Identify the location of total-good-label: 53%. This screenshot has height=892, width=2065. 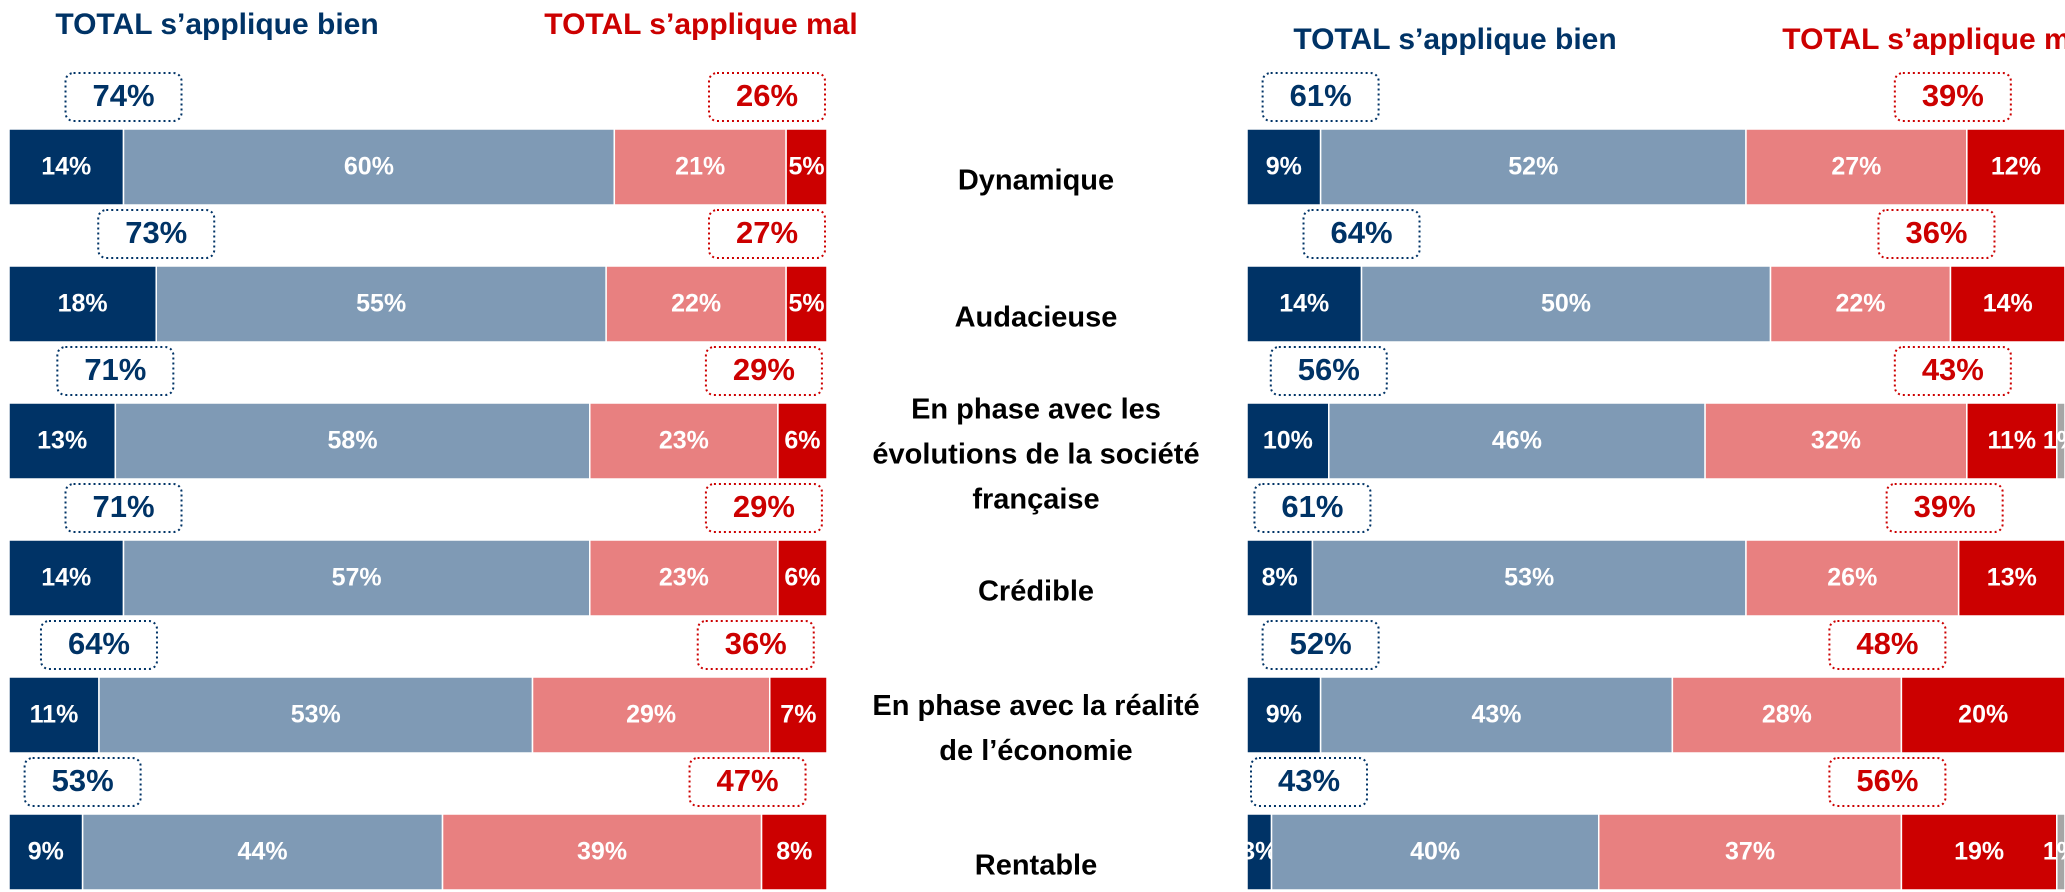
(83, 780).